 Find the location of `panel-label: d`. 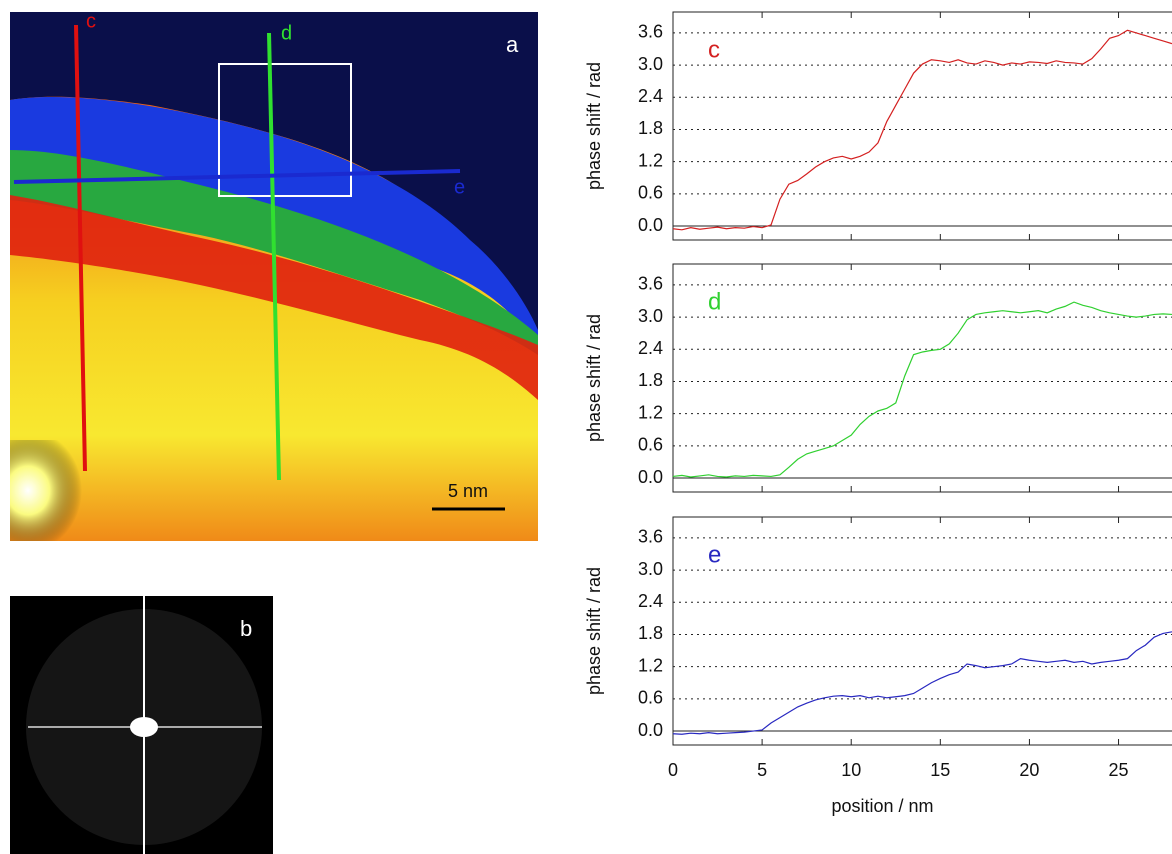

panel-label: d is located at coordinates (714, 301).